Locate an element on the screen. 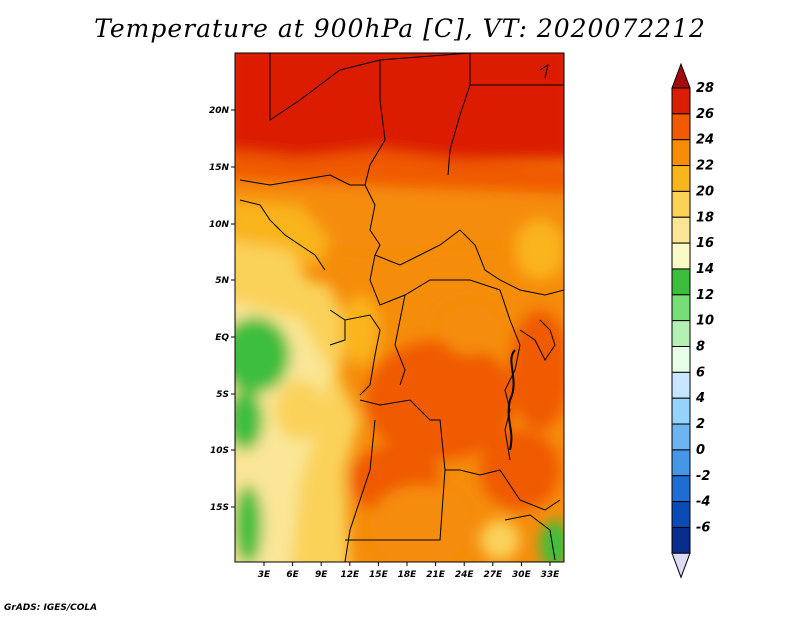 This screenshot has height=618, width=800. colorbar-label: 10 is located at coordinates (705, 321).